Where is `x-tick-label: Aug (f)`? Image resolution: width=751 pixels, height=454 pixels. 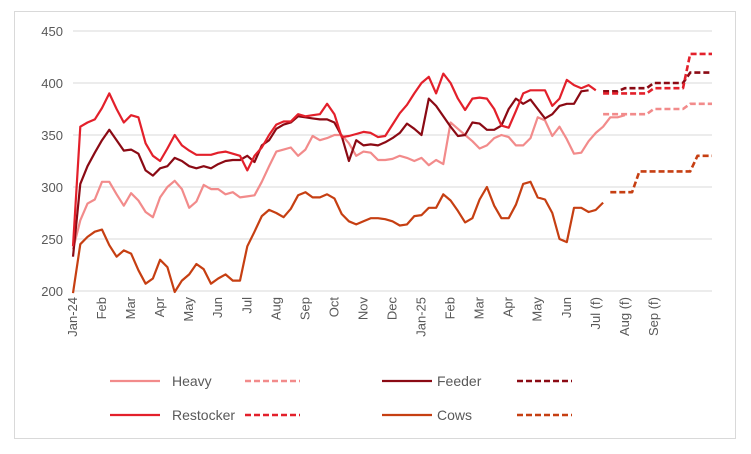
x-tick-label: Aug (f) is located at coordinates (624, 316).